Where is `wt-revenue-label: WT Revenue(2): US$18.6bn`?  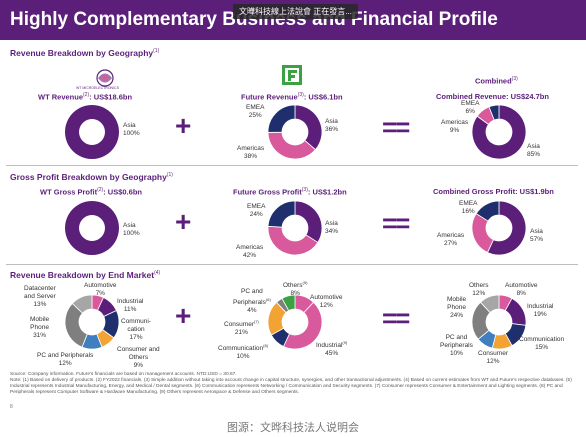 wt-revenue-label: WT Revenue(2): US$18.6bn is located at coordinates (85, 97).